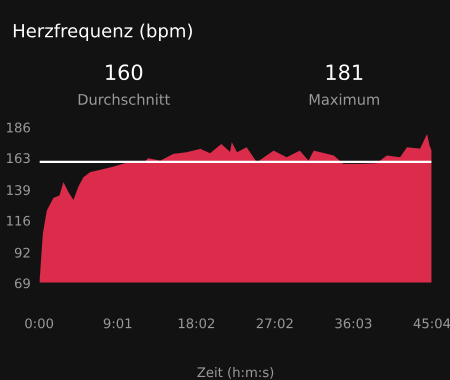 This screenshot has width=450, height=380. I want to click on y-tick-label: 163, so click(18, 158).